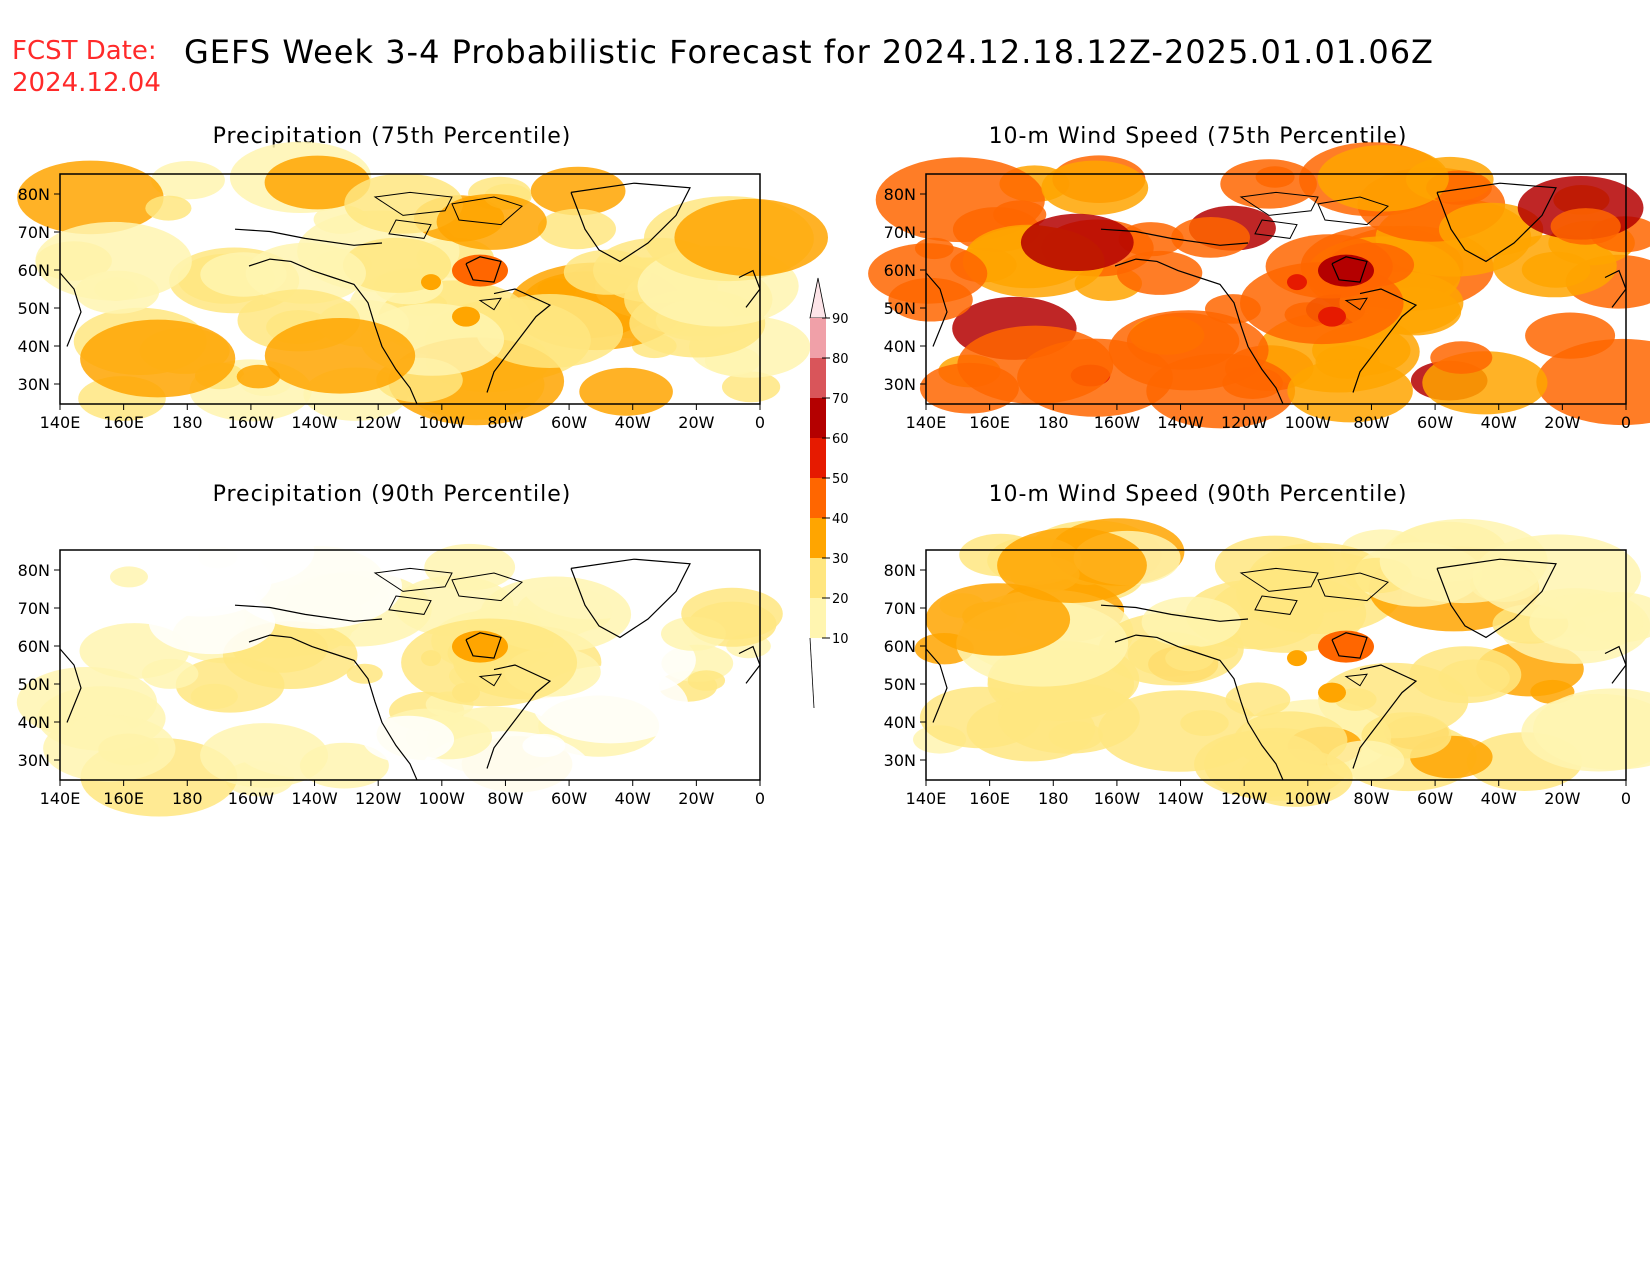 The height and width of the screenshot is (1275, 1650). What do you see at coordinates (840, 639) in the screenshot?
I see `colorbar-tick-label: 10` at bounding box center [840, 639].